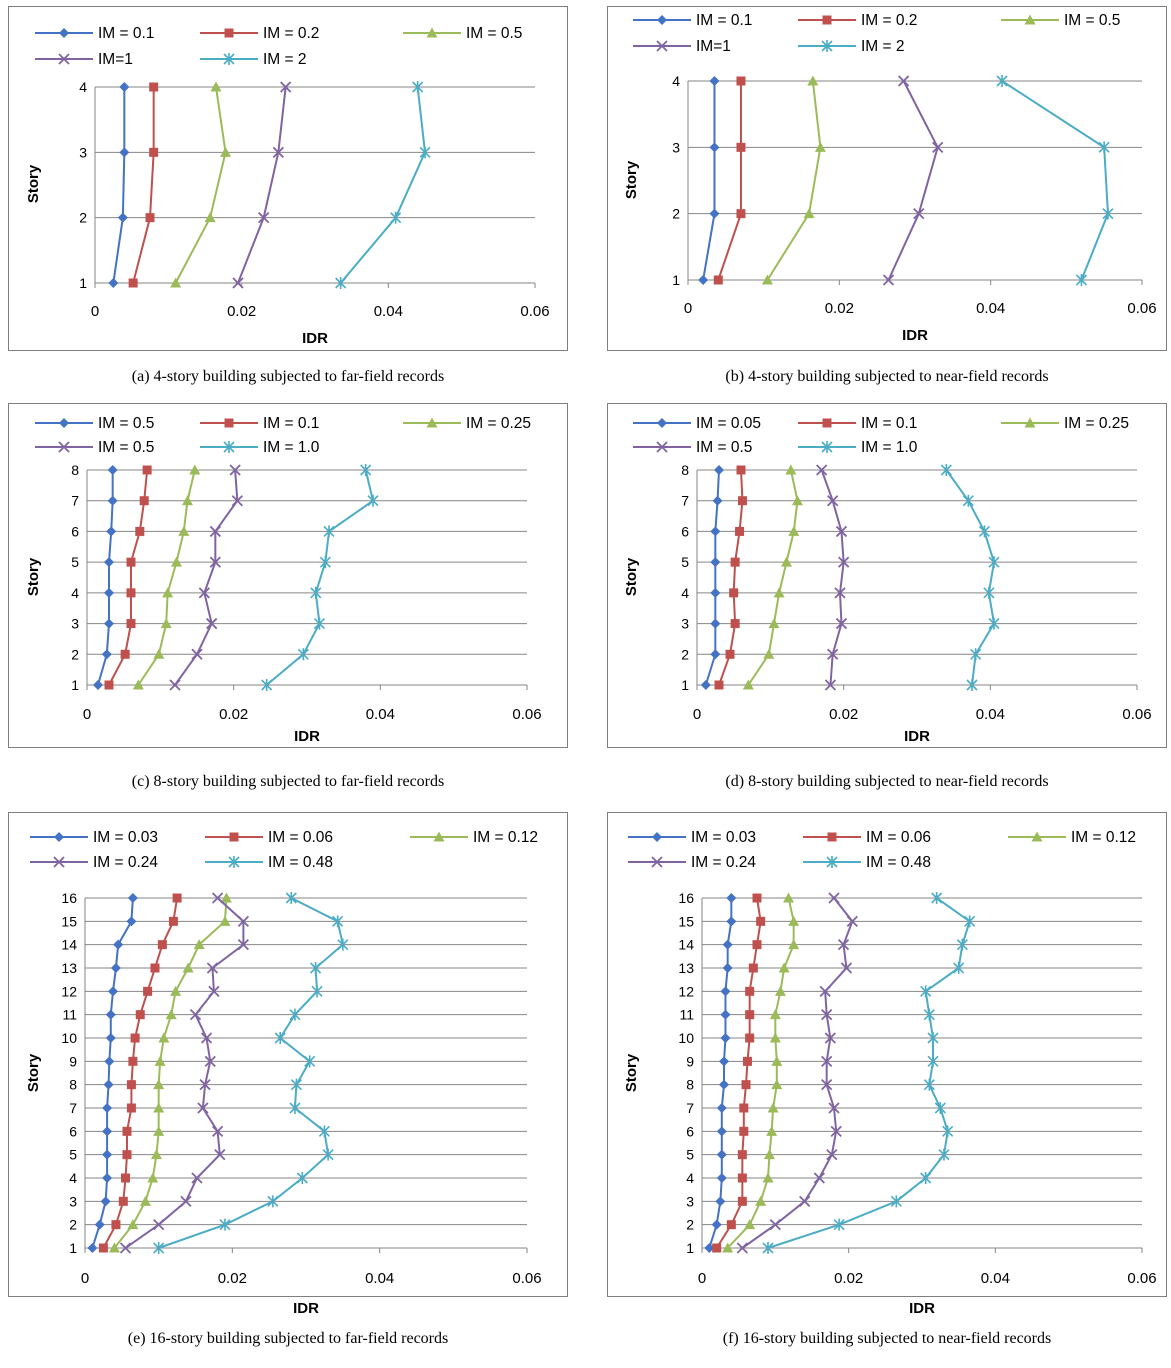 The height and width of the screenshot is (1368, 1171). I want to click on legend-label: IM = 0.25, so click(498, 423).